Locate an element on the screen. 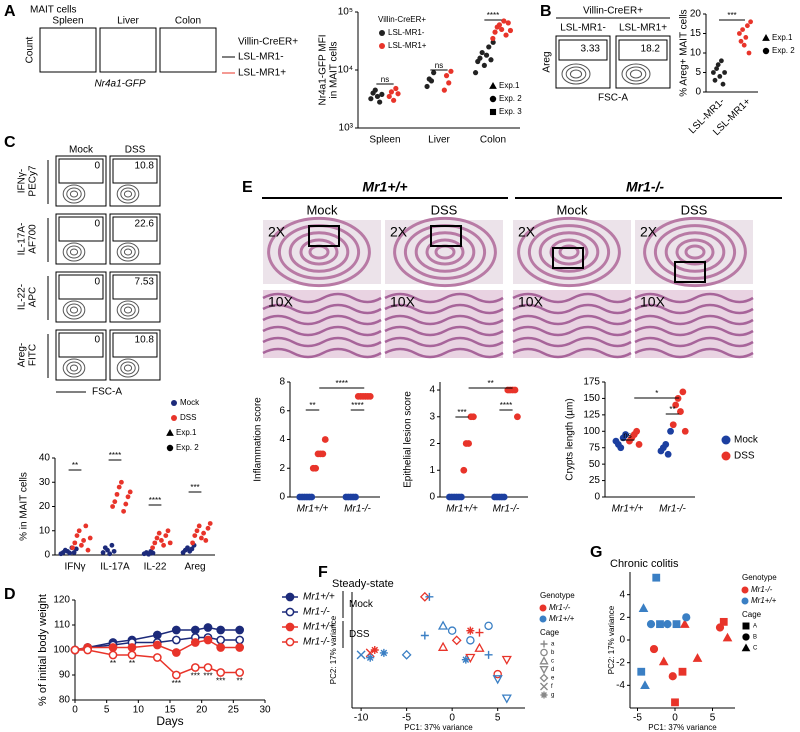 The width and height of the screenshot is (800, 732). x-tick-label: -5 is located at coordinates (406, 718).